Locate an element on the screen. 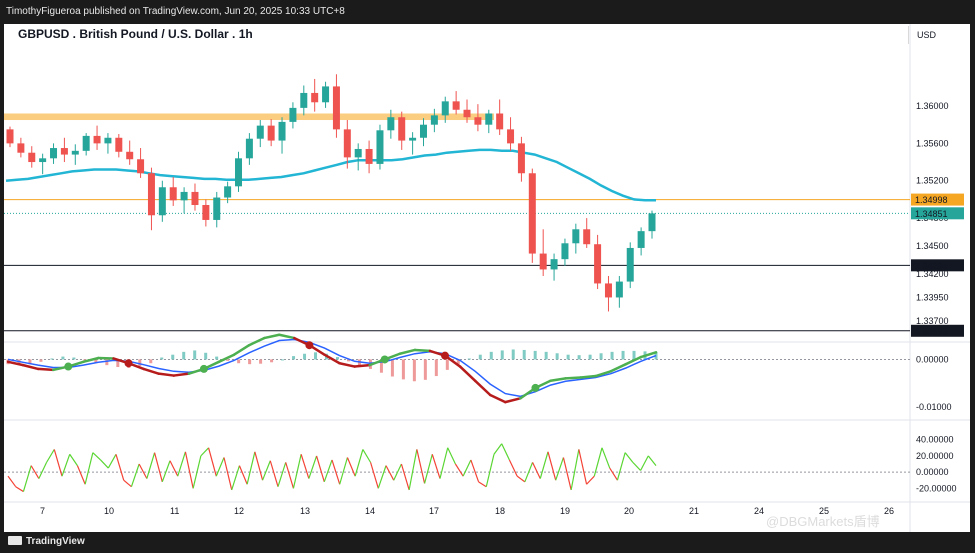 The image size is (975, 553). currency-label: USD is located at coordinates (937, 35).